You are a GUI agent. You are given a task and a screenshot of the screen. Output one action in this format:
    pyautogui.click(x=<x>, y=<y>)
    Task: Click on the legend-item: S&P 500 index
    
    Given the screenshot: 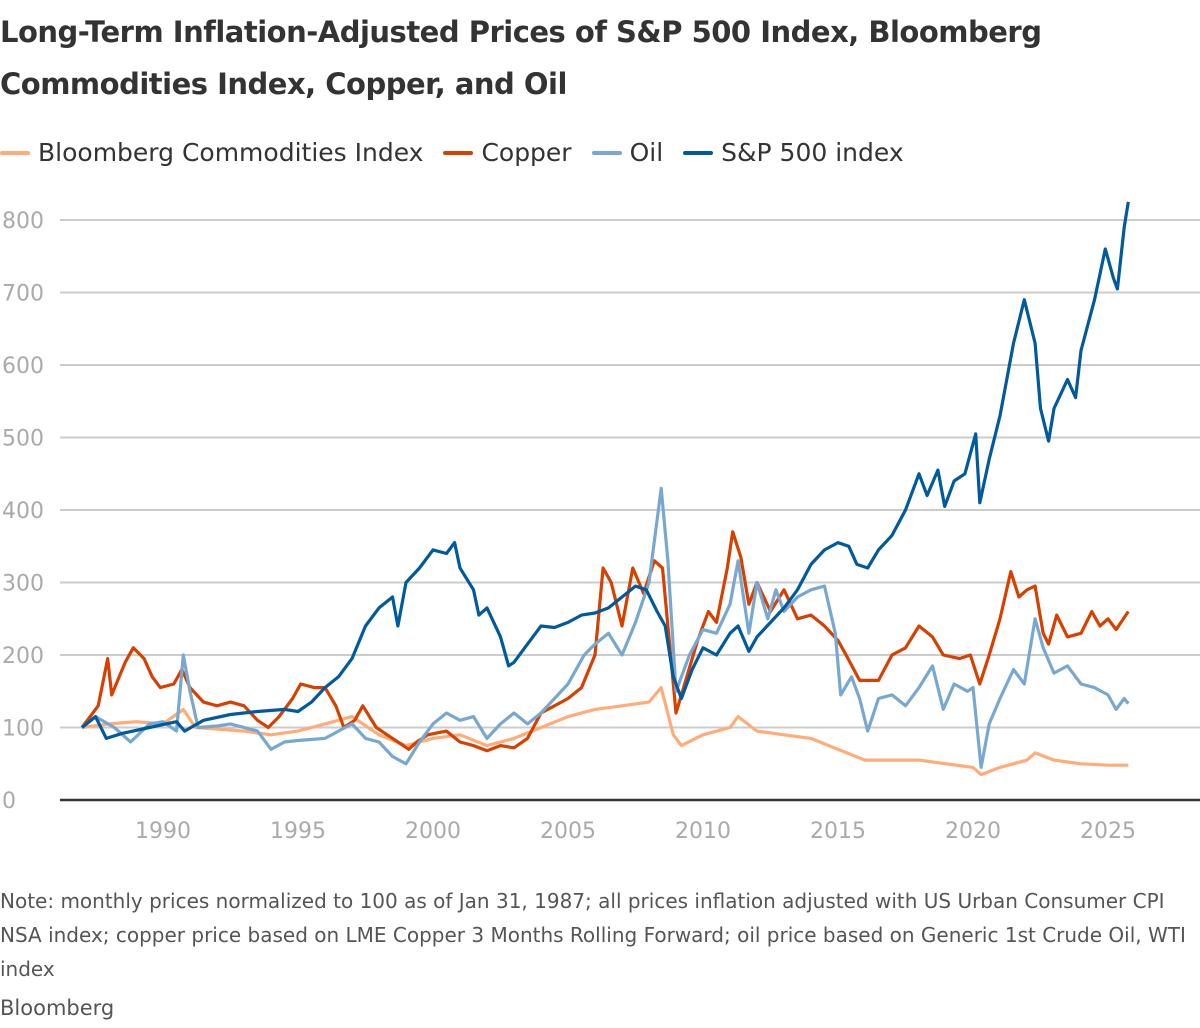 What is the action you would take?
    pyautogui.click(x=793, y=152)
    